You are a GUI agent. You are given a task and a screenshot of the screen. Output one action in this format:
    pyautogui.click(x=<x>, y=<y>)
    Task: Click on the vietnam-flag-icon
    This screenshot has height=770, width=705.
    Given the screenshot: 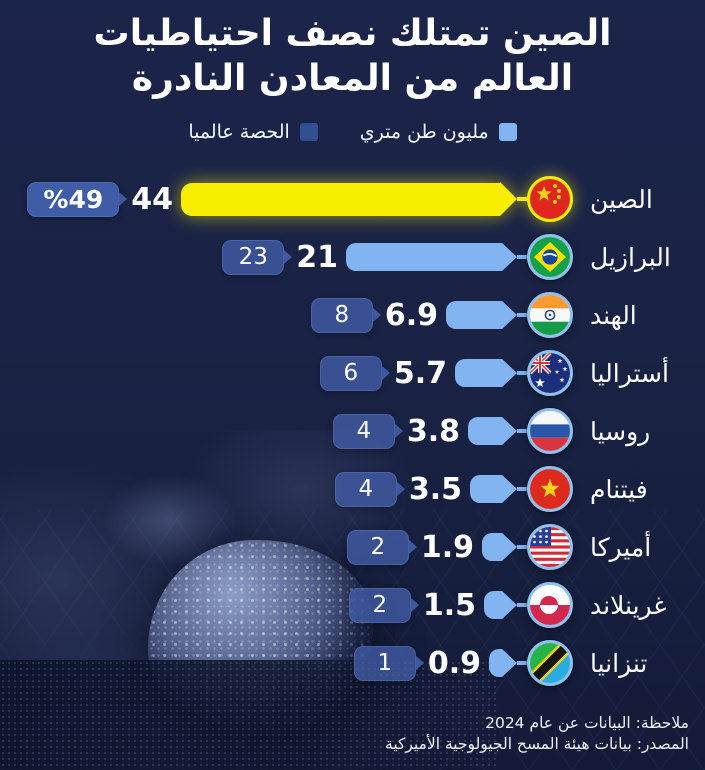 What is the action you would take?
    pyautogui.click(x=550, y=489)
    